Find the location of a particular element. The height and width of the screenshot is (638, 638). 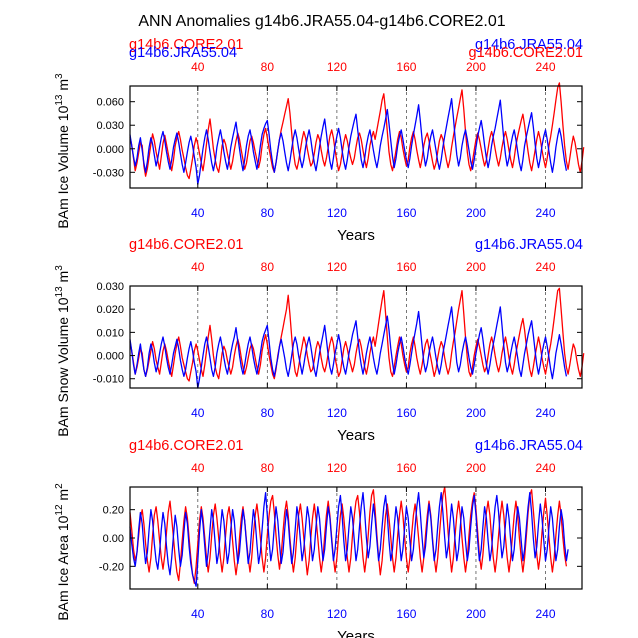

y-tick-label: 0.020 is located at coordinates (110, 310).